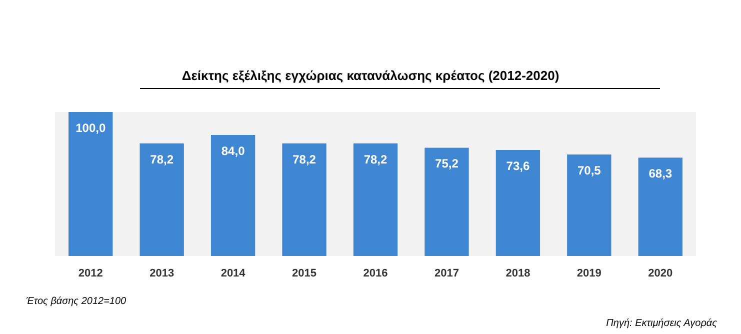 The height and width of the screenshot is (334, 741). I want to click on data-label: 75,2, so click(447, 163).